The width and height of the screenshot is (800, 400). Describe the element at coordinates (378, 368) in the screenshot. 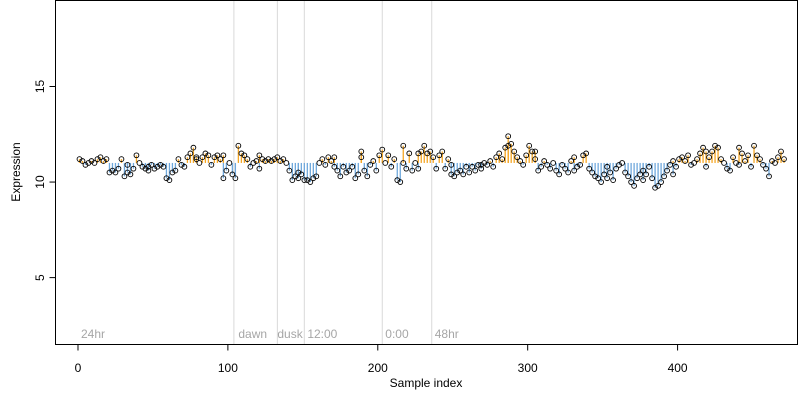

I see `x-tick-label-2: 200` at that location.